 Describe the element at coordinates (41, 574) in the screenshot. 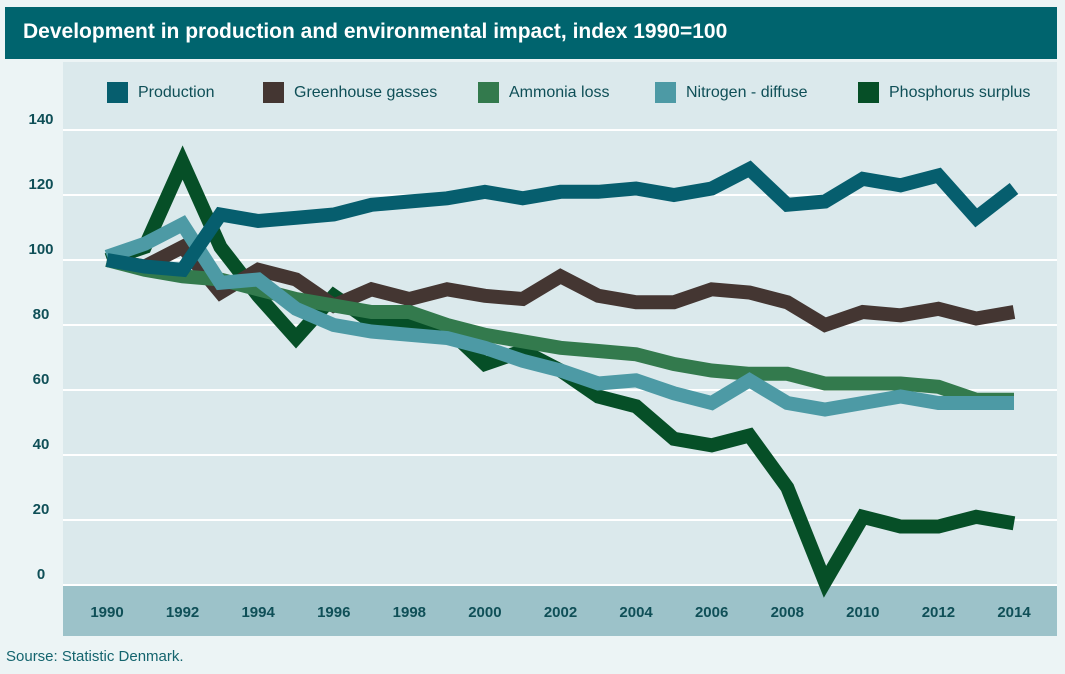

I see `y-tick-label: 0` at that location.